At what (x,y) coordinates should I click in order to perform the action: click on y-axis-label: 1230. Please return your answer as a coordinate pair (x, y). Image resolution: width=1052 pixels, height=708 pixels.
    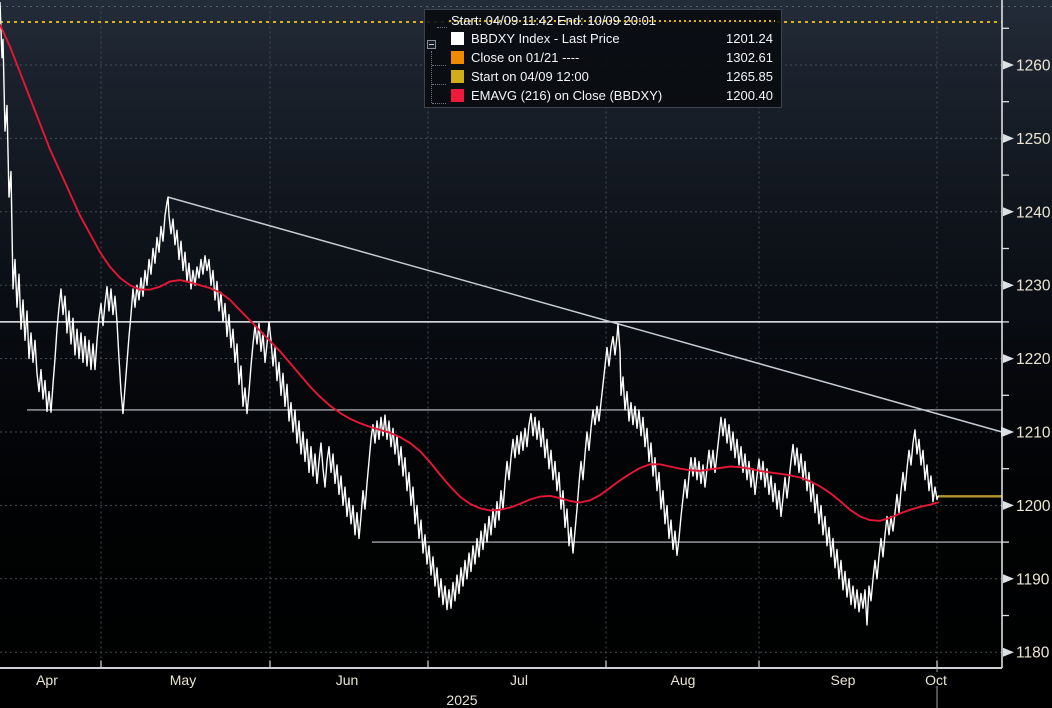
    Looking at the image, I should click on (1033, 286).